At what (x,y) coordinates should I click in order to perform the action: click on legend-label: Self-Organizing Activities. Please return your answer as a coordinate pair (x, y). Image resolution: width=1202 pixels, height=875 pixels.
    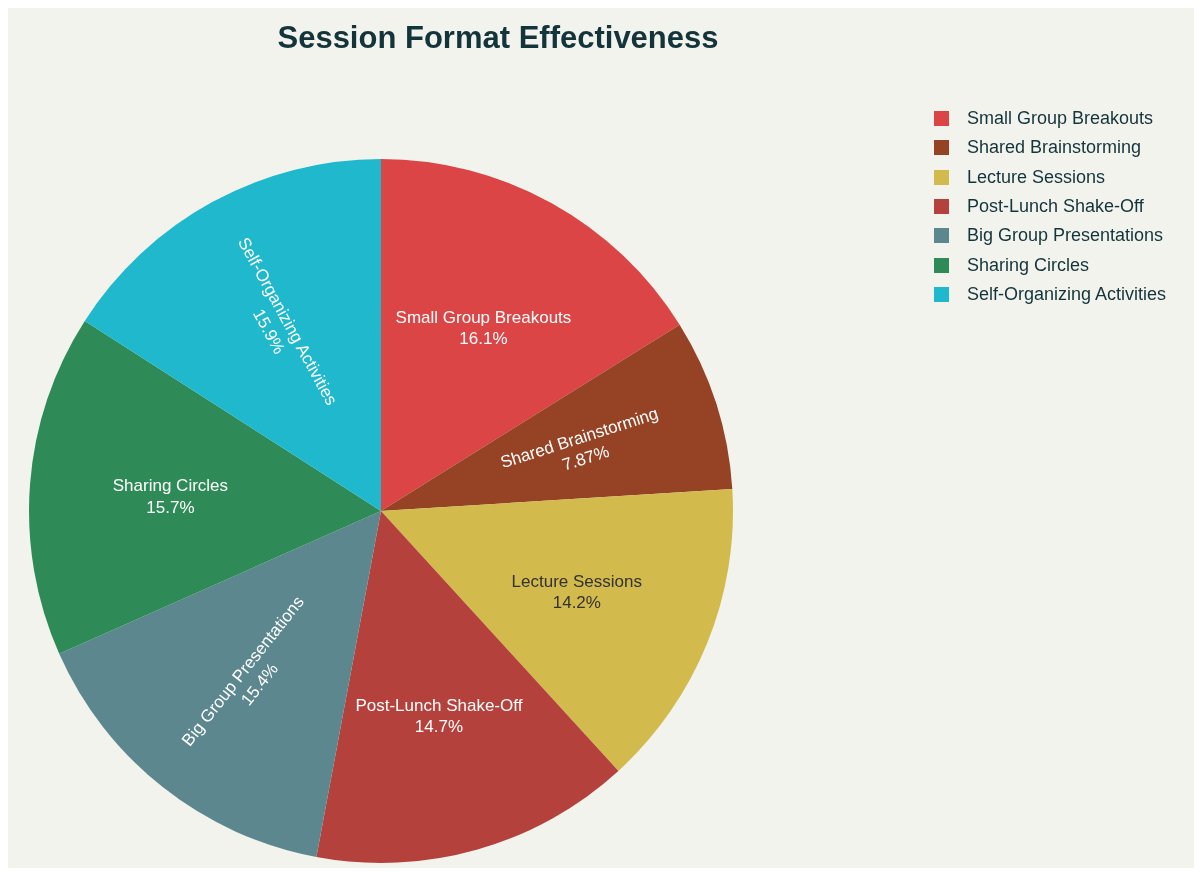
    Looking at the image, I should click on (1067, 294).